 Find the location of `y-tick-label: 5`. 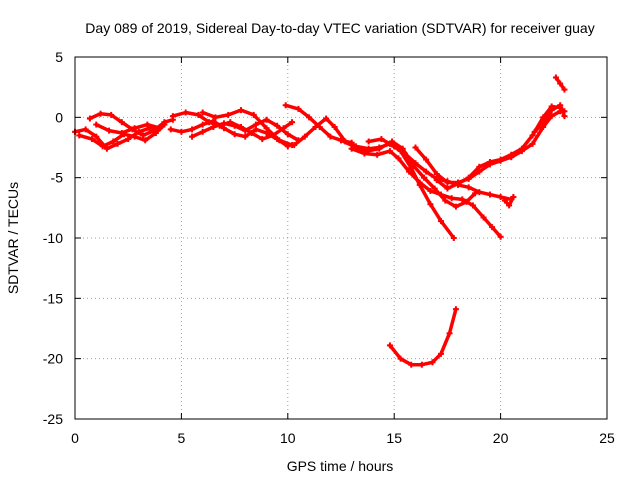

y-tick-label: 5 is located at coordinates (59, 57).